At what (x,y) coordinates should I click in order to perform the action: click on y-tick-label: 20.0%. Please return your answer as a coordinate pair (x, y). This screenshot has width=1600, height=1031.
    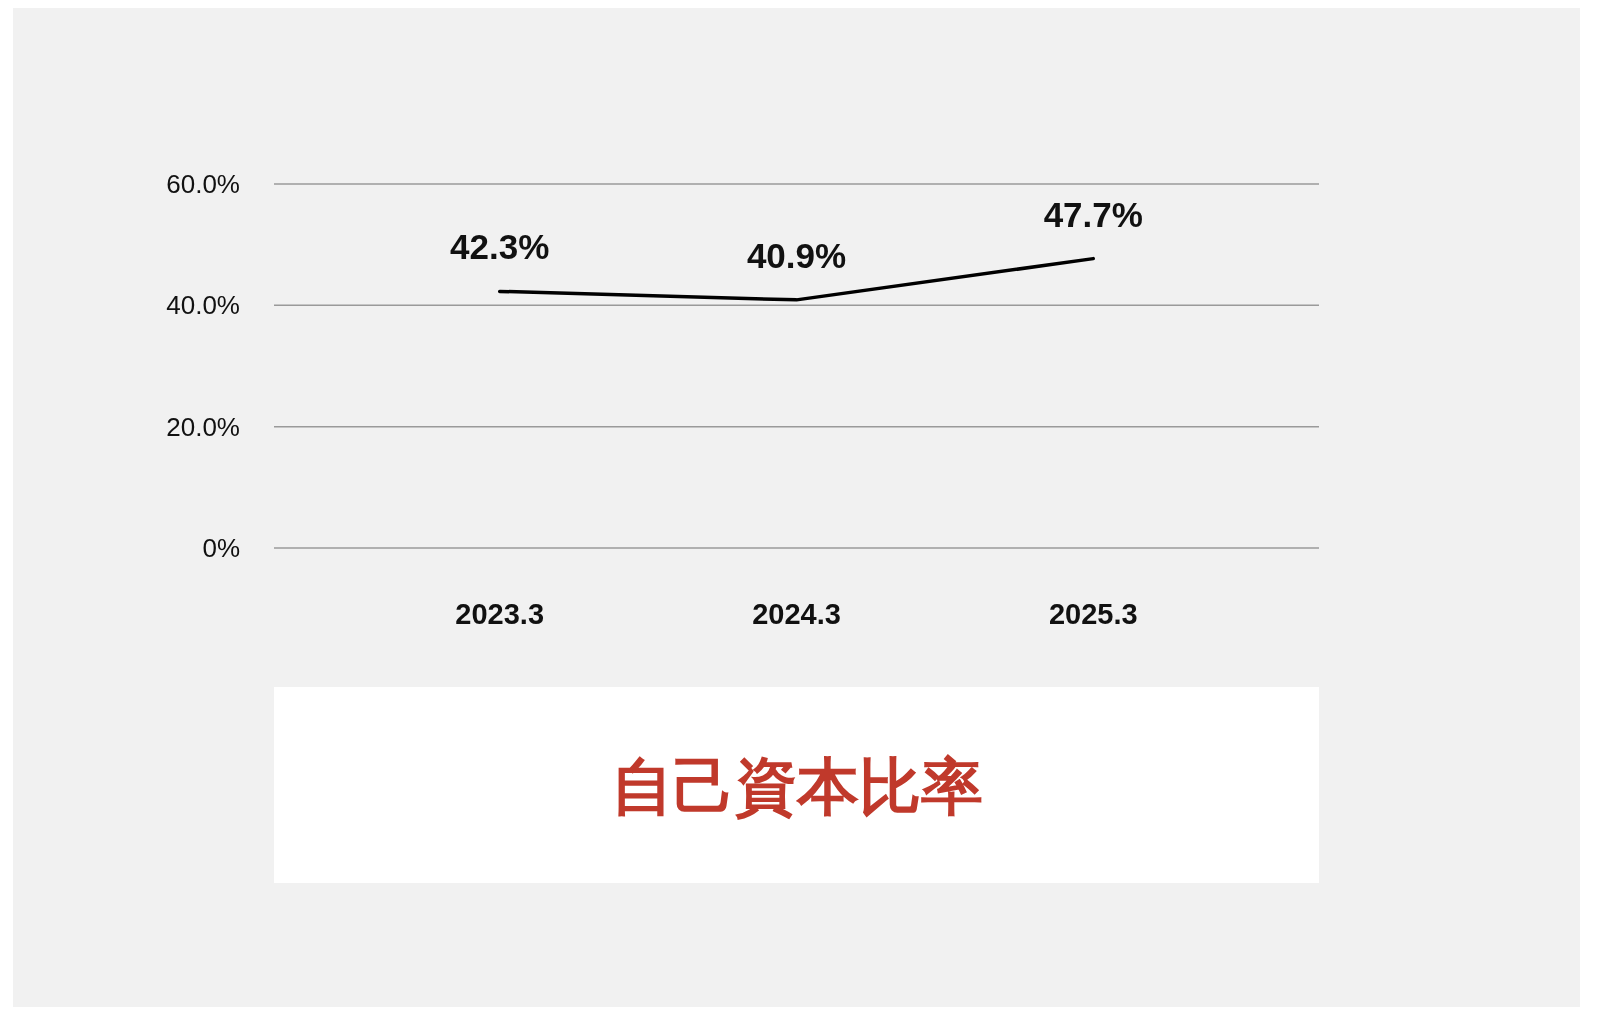
    Looking at the image, I should click on (203, 426).